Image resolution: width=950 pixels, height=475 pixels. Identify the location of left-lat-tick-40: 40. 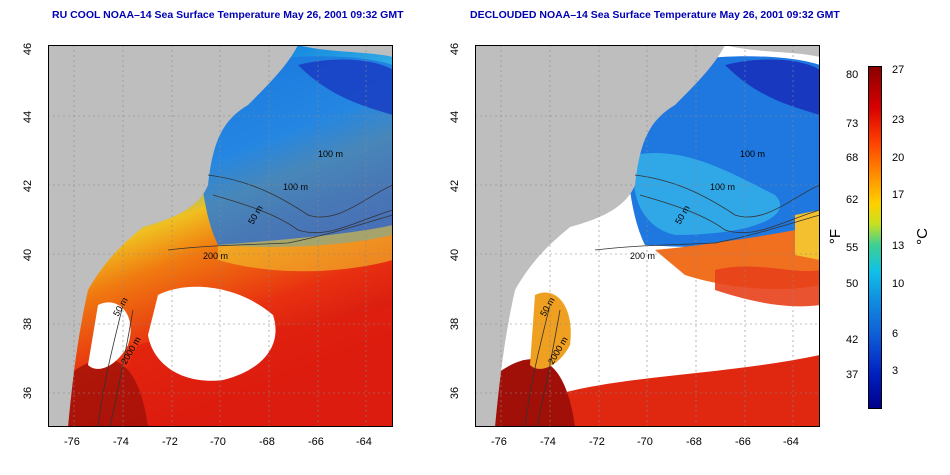
(28, 255).